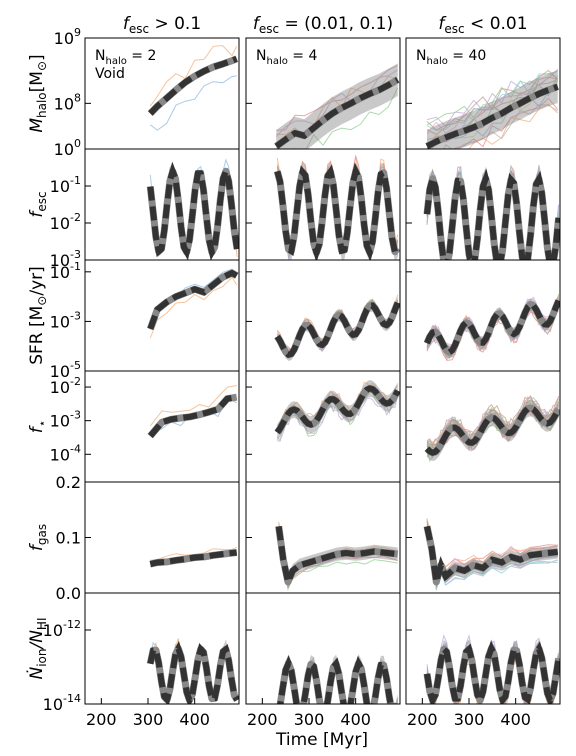 The image size is (576, 756). I want to click on halo-count-annotation: Void, so click(110, 74).